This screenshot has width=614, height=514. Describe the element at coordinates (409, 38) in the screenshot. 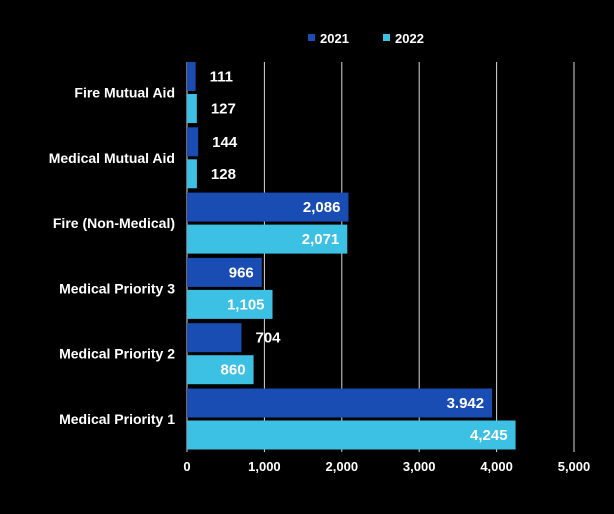

I see `legend-label-2022: 2022` at that location.